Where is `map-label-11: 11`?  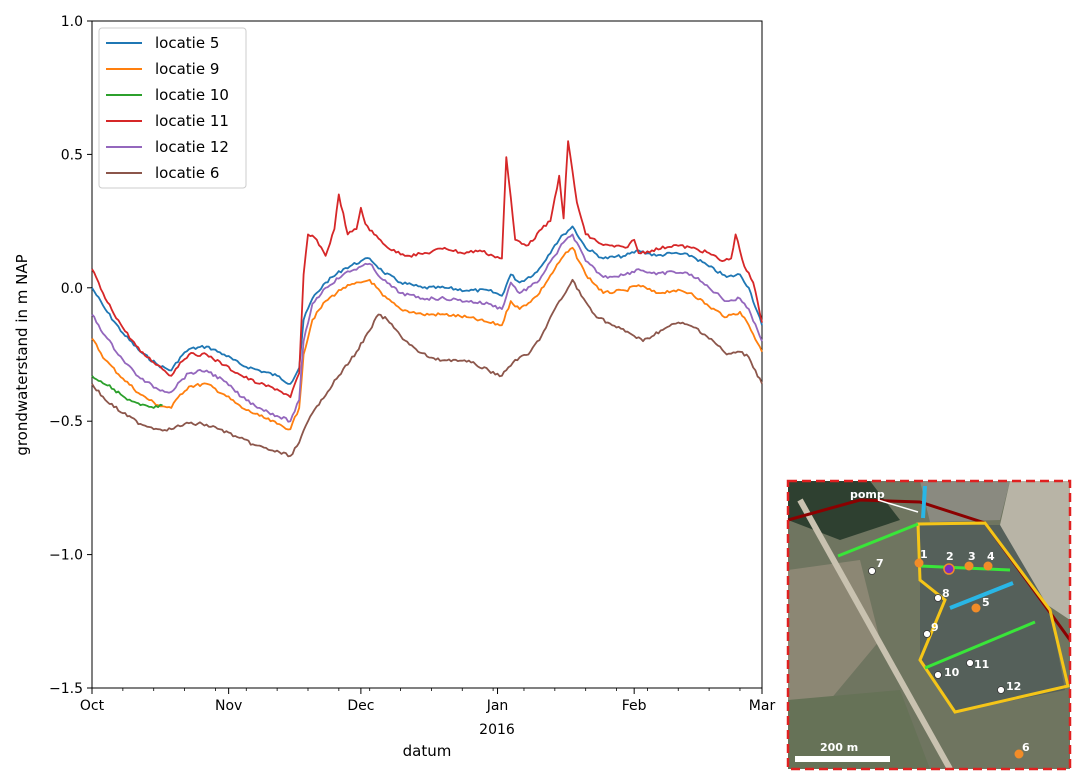 map-label-11: 11 is located at coordinates (981, 664).